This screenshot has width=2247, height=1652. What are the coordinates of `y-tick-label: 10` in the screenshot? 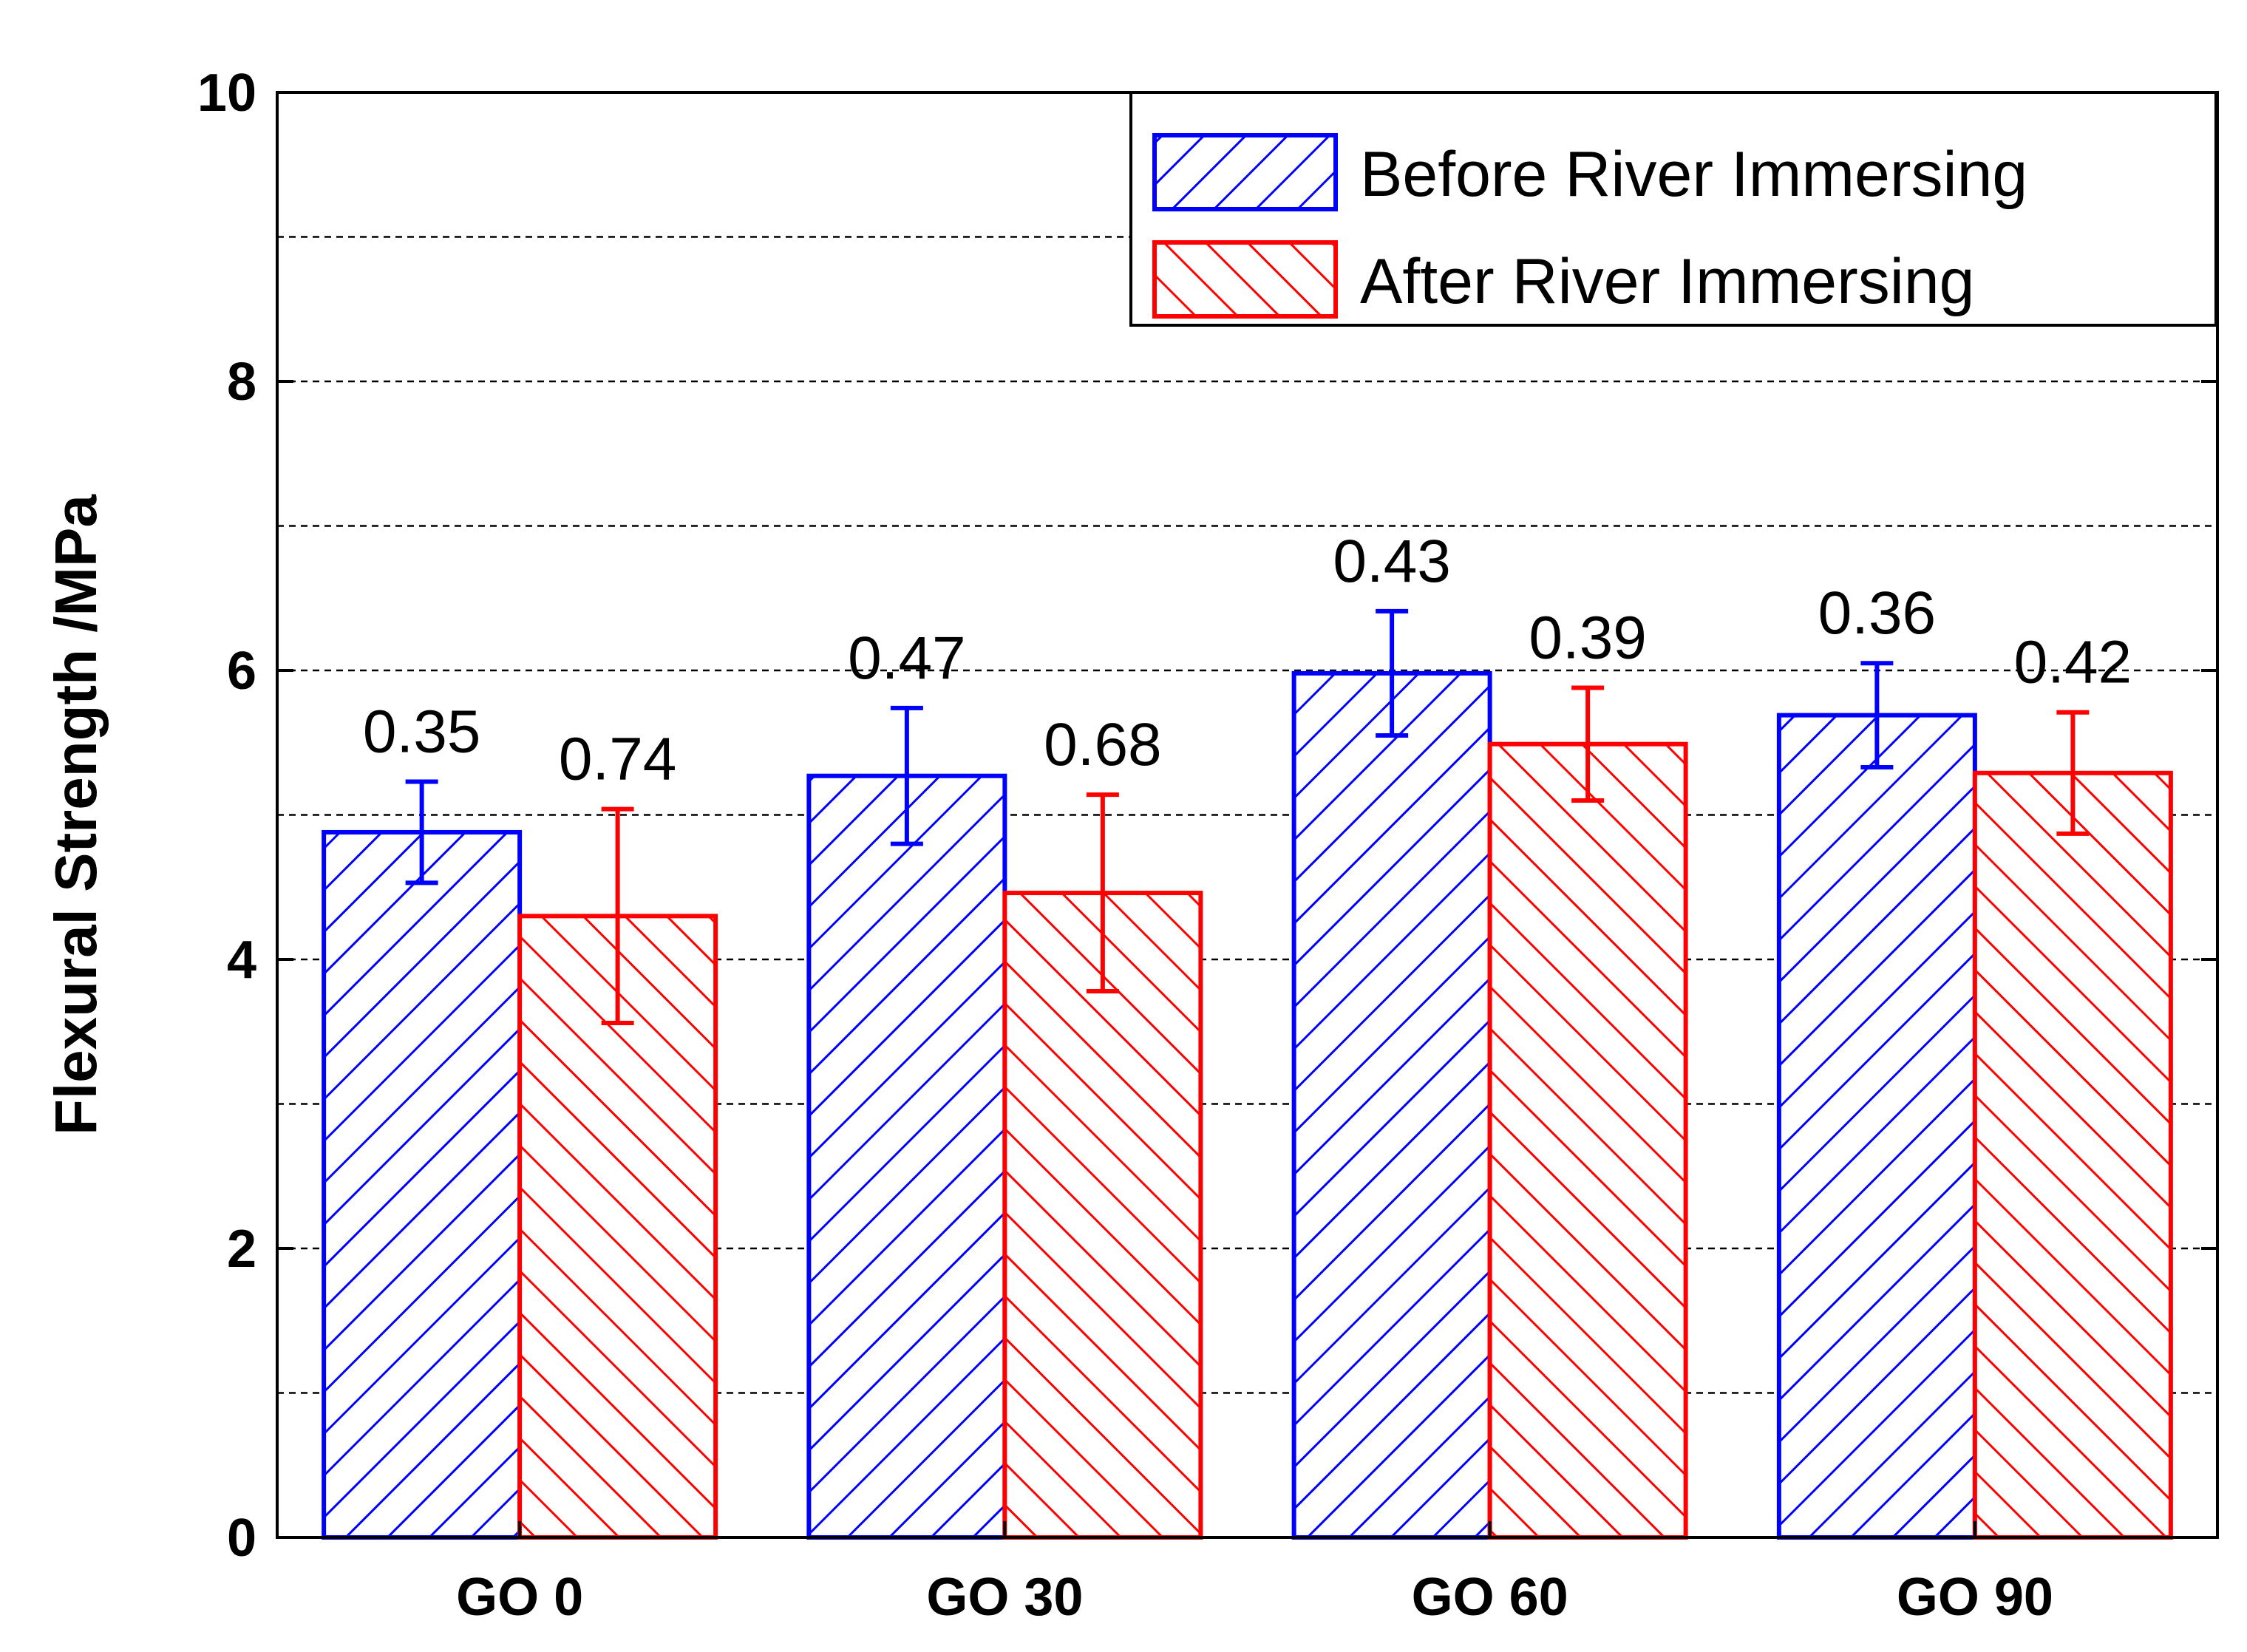 It's located at (227, 93).